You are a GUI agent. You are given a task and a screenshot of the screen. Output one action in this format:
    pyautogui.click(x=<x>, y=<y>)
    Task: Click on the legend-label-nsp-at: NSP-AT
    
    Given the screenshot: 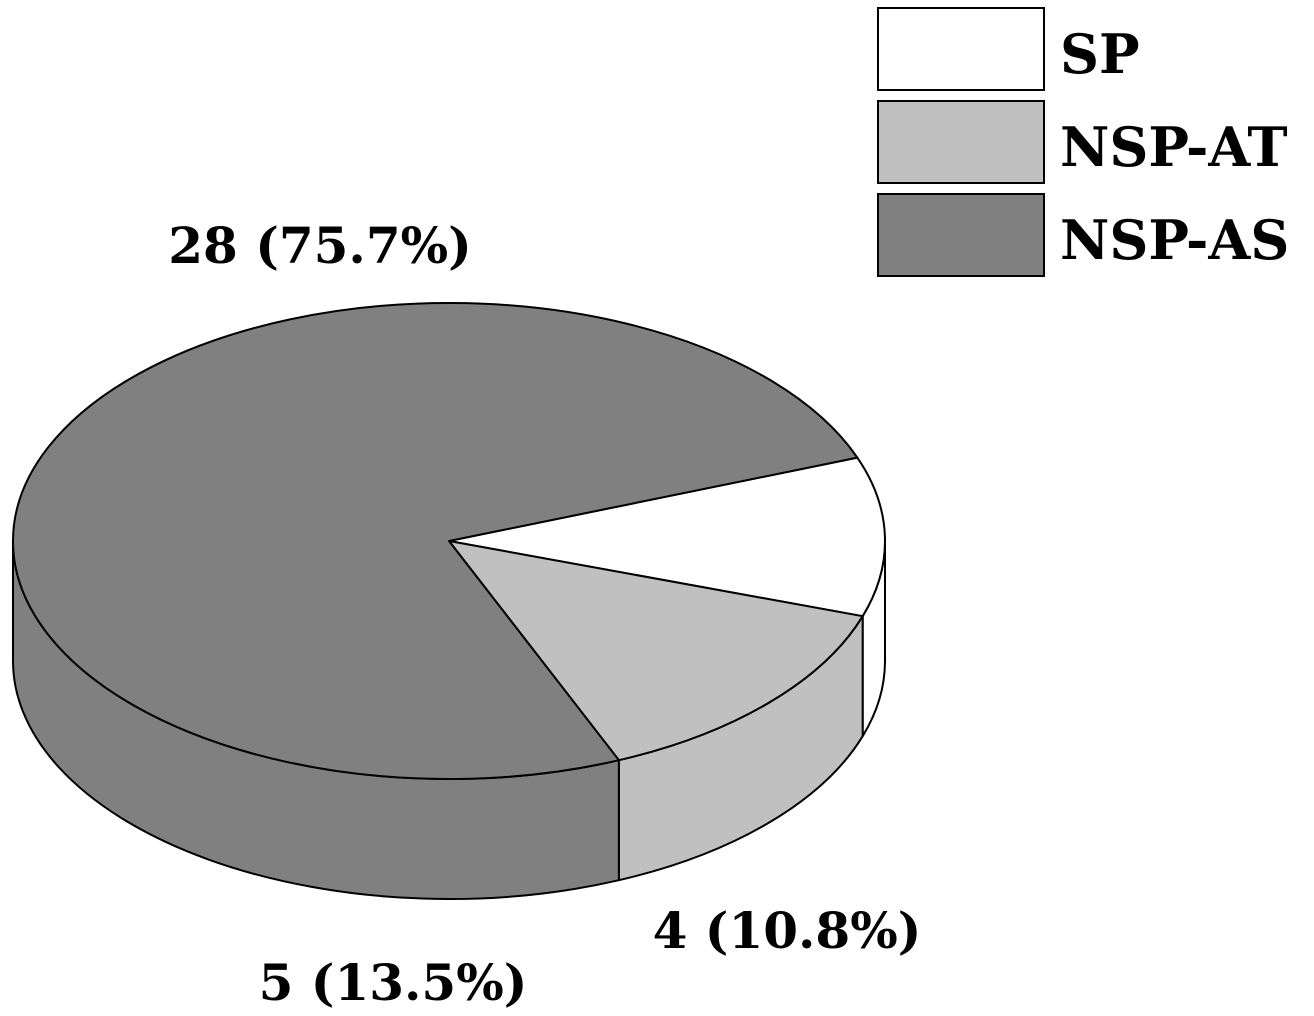 What is the action you would take?
    pyautogui.click(x=1174, y=147)
    